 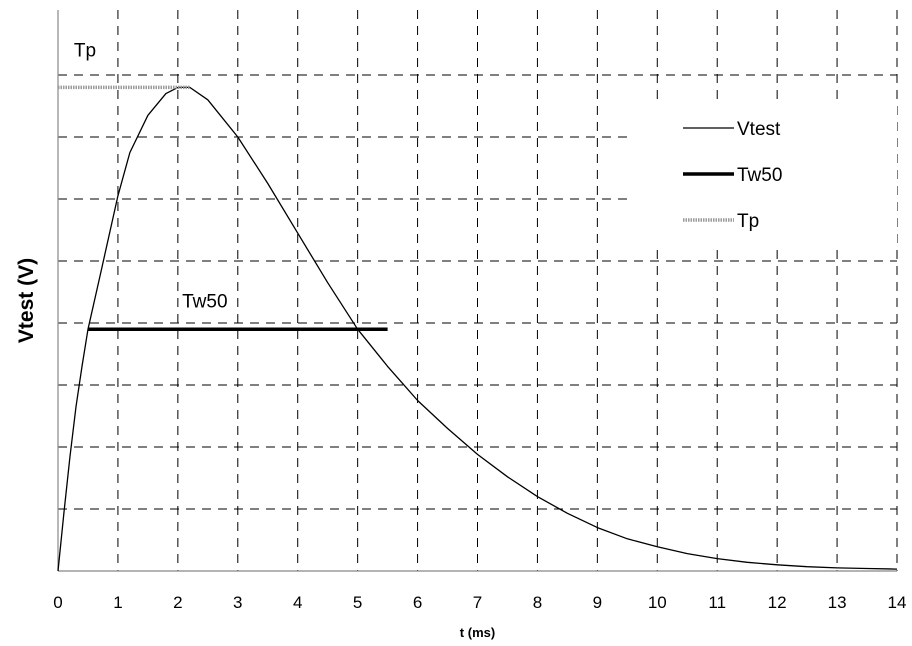 I want to click on x-tick-label: 0, so click(x=57, y=602).